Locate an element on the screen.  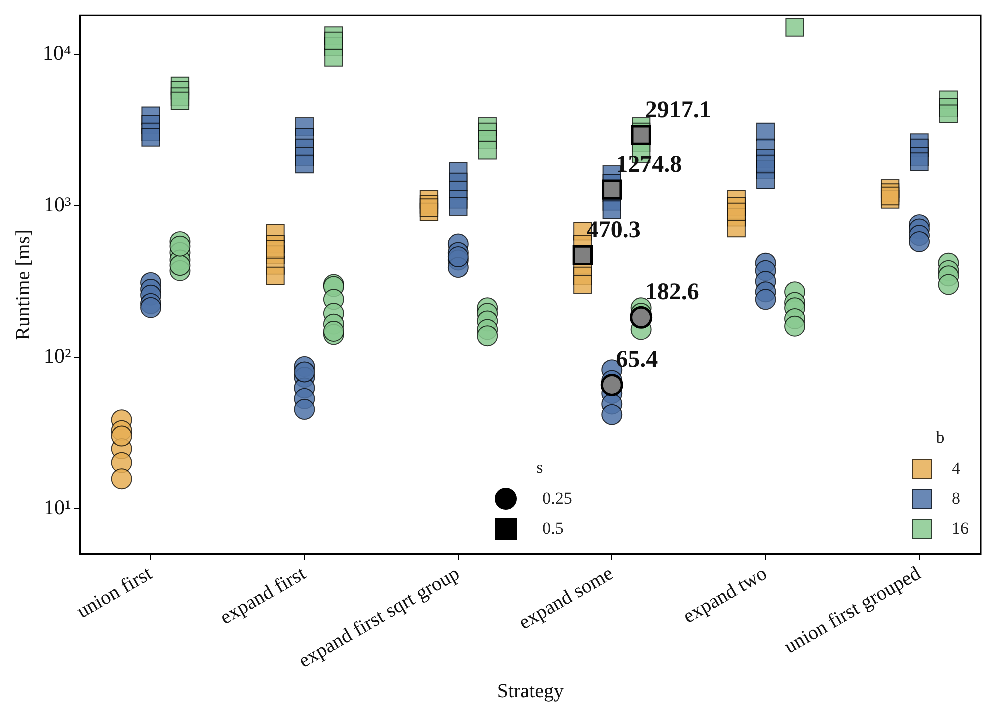
annotation: 0.25 is located at coordinates (557, 499).